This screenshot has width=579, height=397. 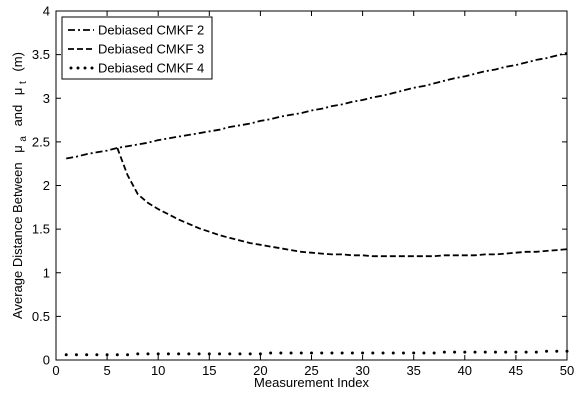 I want to click on y-tick-label: 2.5, so click(x=41, y=141).